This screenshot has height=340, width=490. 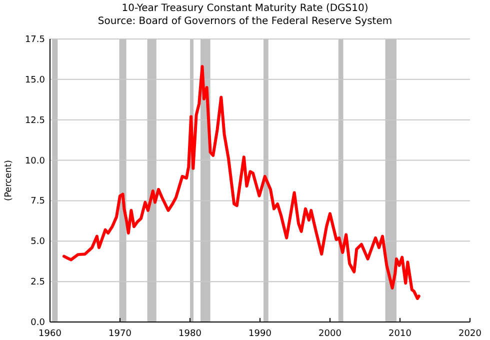 What do you see at coordinates (34, 121) in the screenshot?
I see `y-tick-label: 12.5` at bounding box center [34, 121].